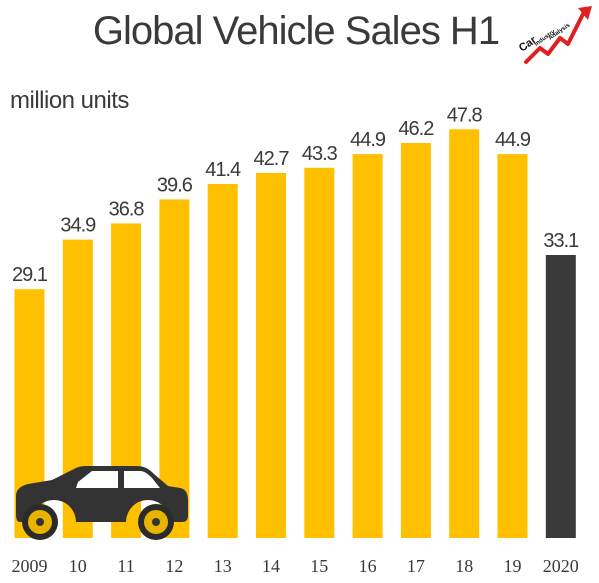  I want to click on value-label-16: 44.9, so click(368, 140).